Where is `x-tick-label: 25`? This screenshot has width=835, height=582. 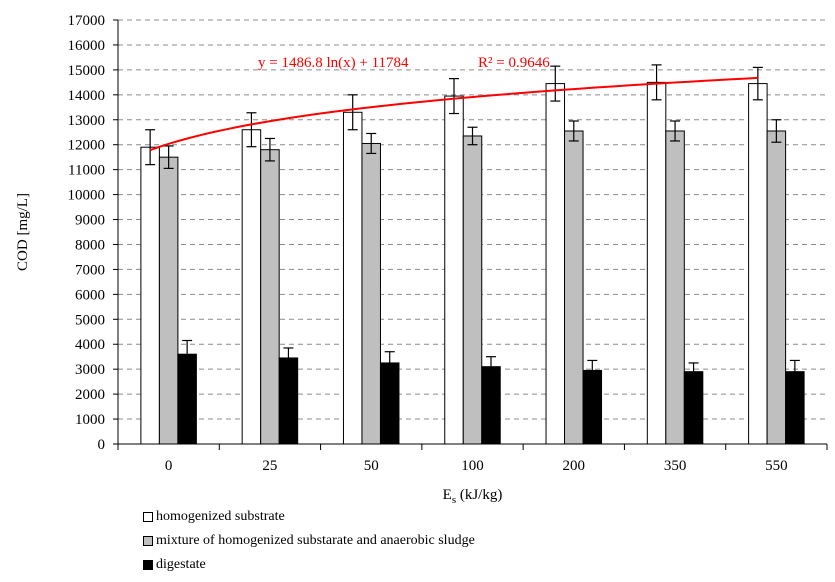
x-tick-label: 25 is located at coordinates (269, 466).